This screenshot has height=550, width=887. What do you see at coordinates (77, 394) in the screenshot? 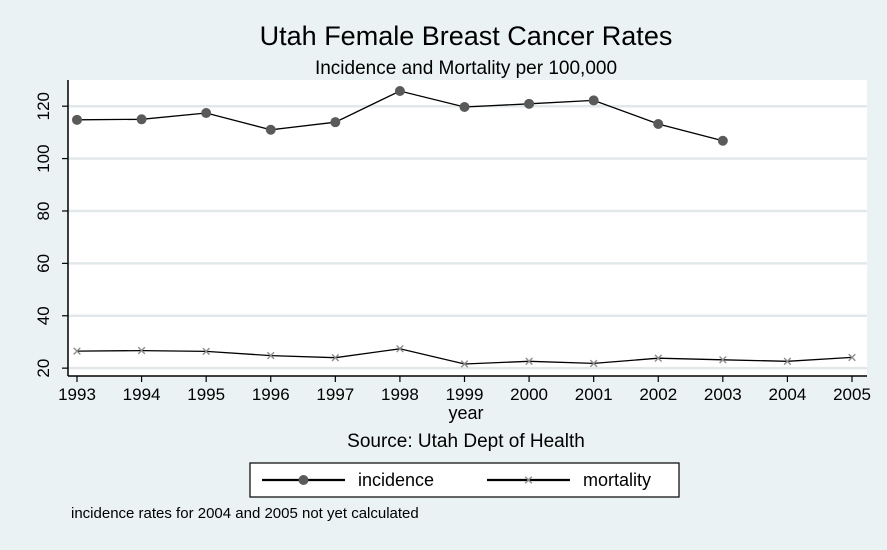
I see `x-tick-label: 1993` at bounding box center [77, 394].